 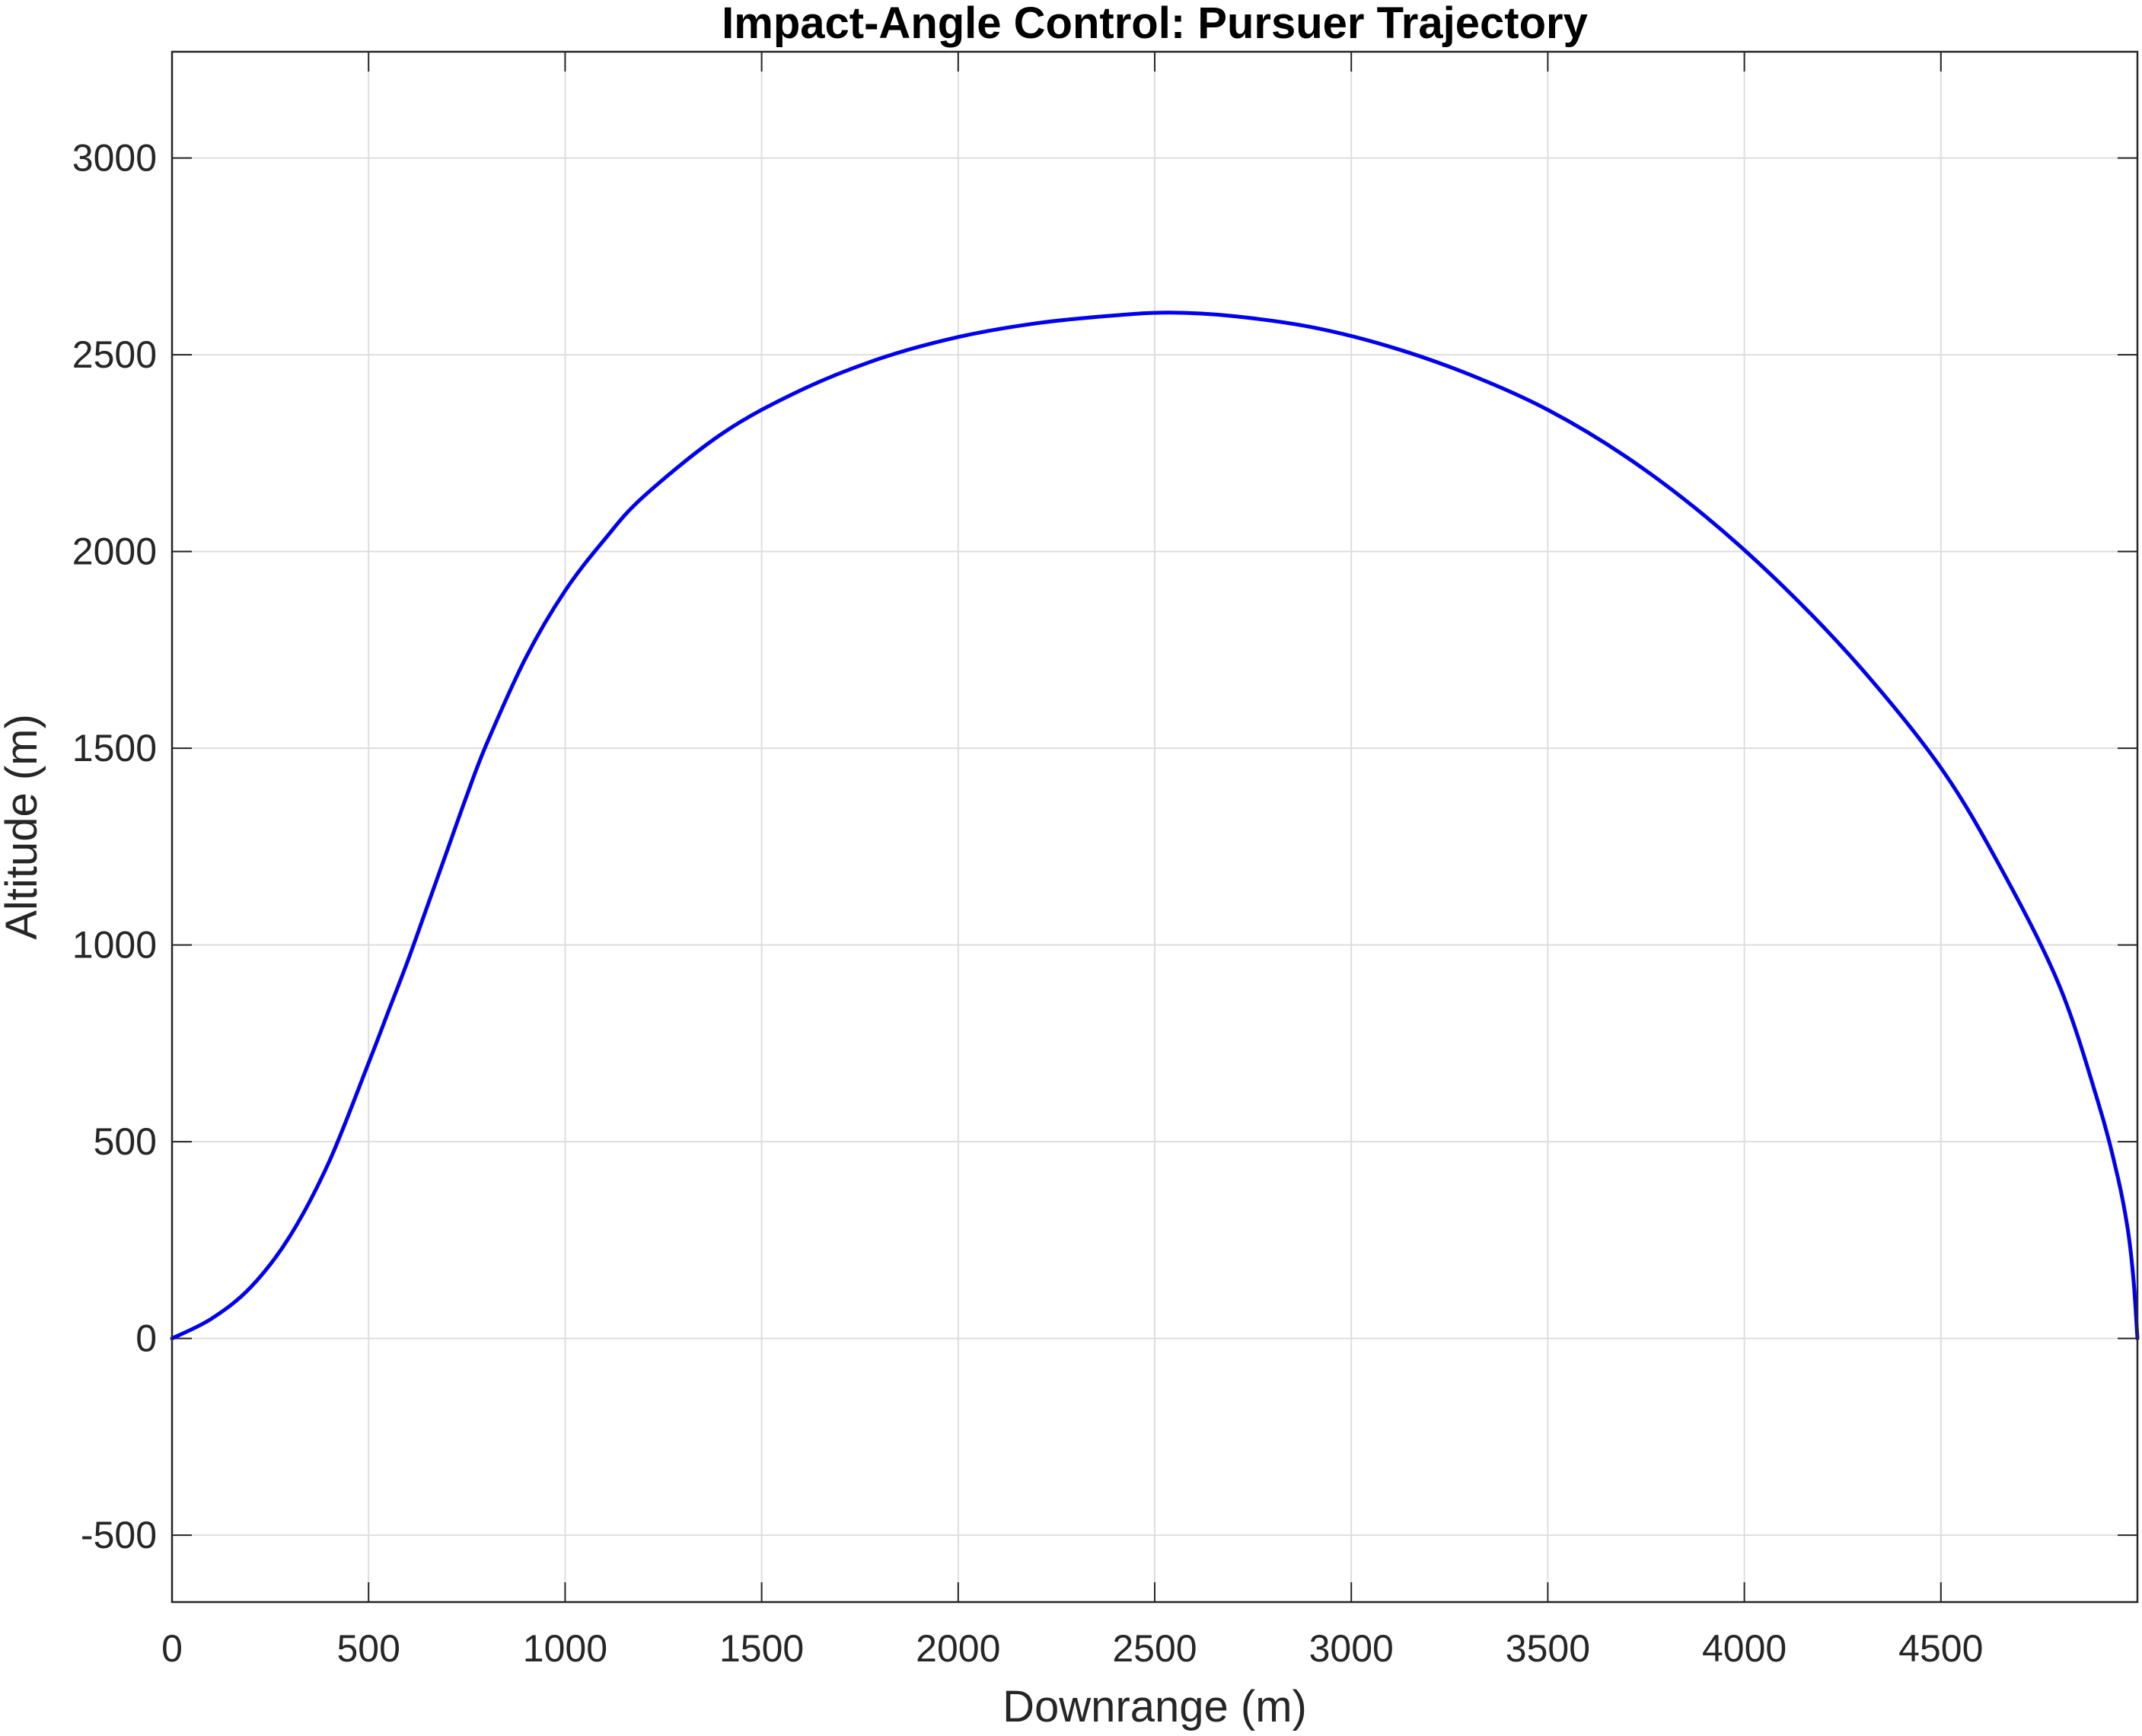 What do you see at coordinates (114, 847) in the screenshot?
I see `y-tick-labels: -500 0 500 1000 1500 2000 2500 3000` at bounding box center [114, 847].